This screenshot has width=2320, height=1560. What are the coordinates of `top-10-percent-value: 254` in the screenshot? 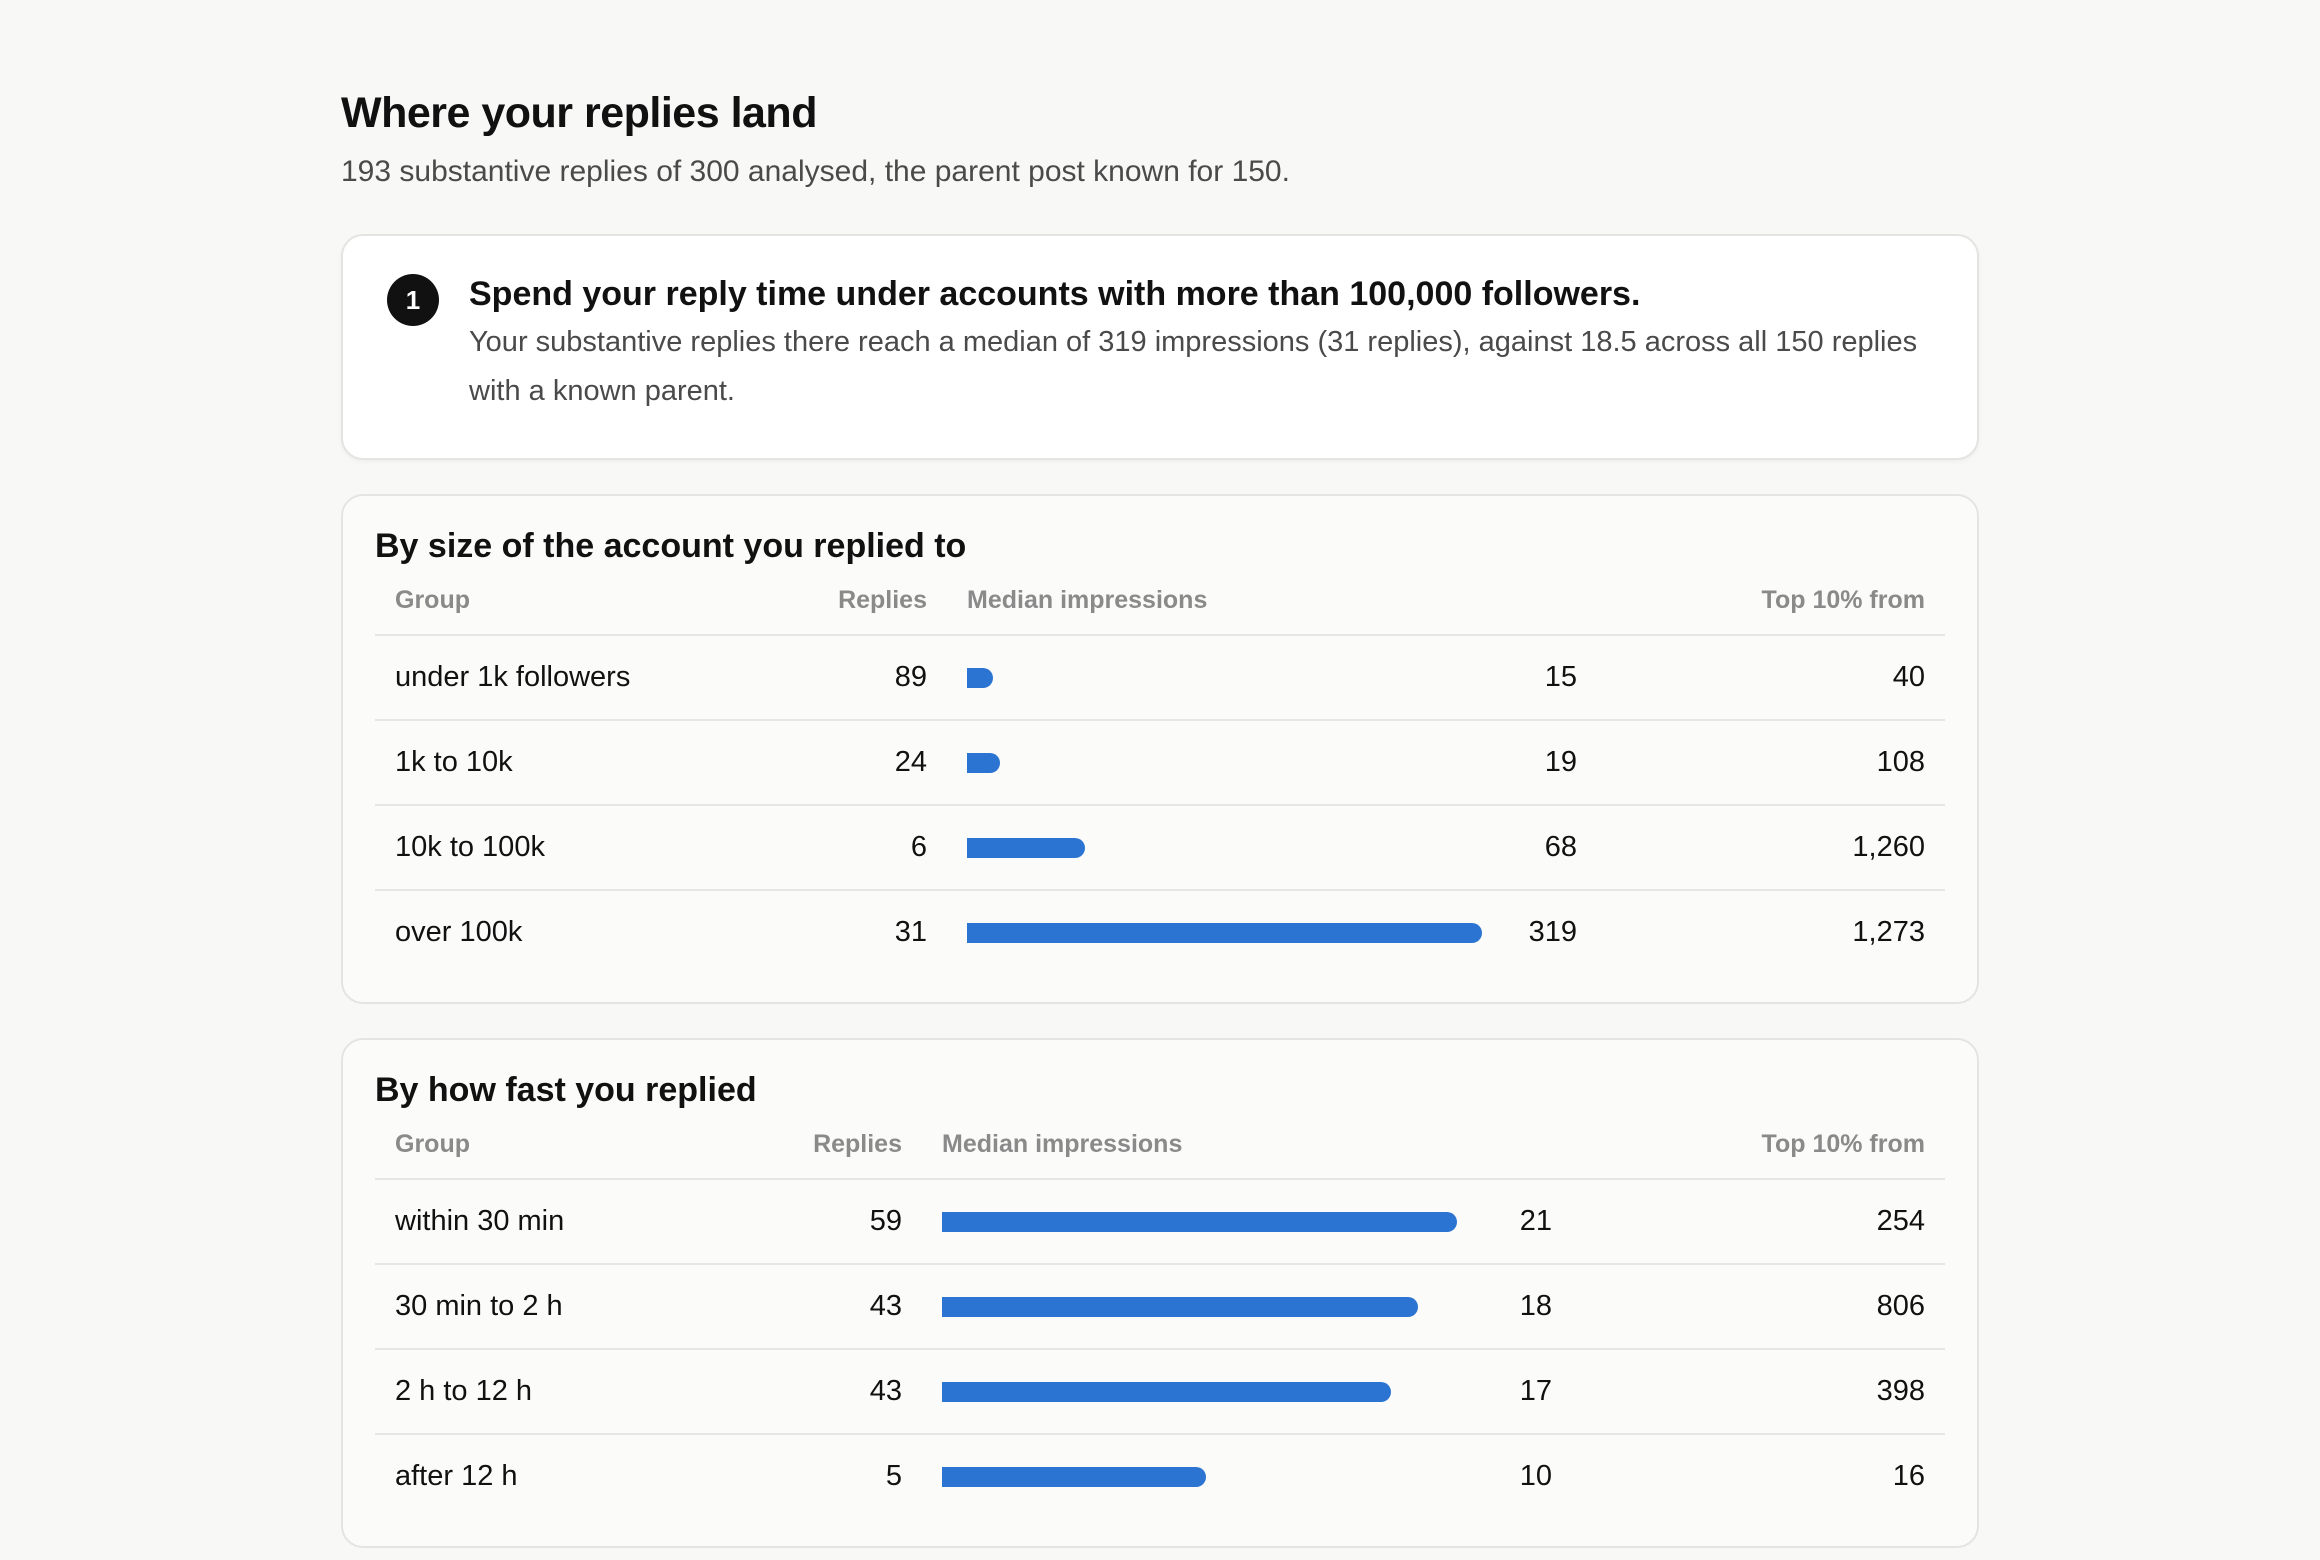 It's located at (1900, 1221).